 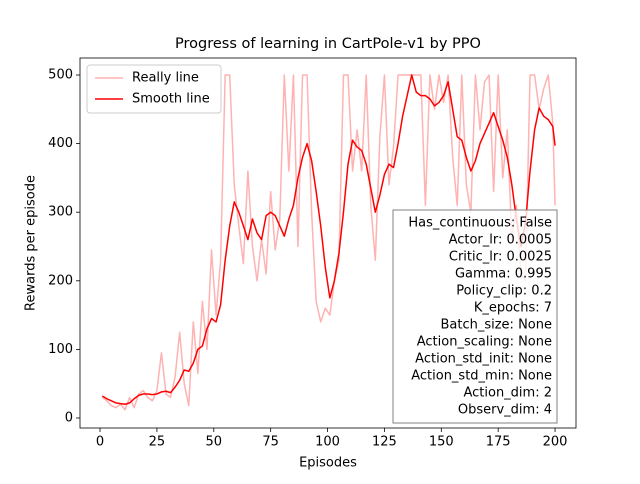 I want to click on x-axis-label: Episodes, so click(x=328, y=463).